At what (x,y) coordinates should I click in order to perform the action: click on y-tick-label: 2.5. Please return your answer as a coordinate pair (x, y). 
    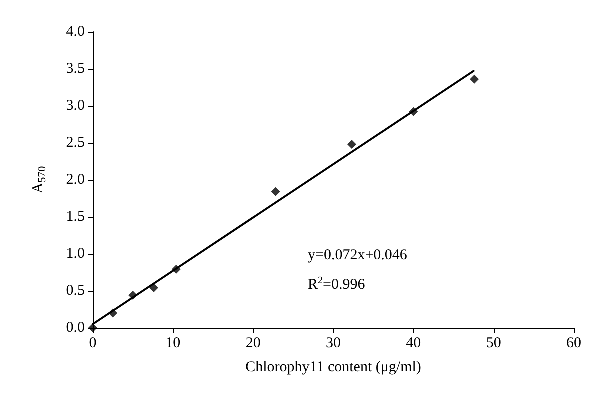
    Looking at the image, I should click on (75, 143).